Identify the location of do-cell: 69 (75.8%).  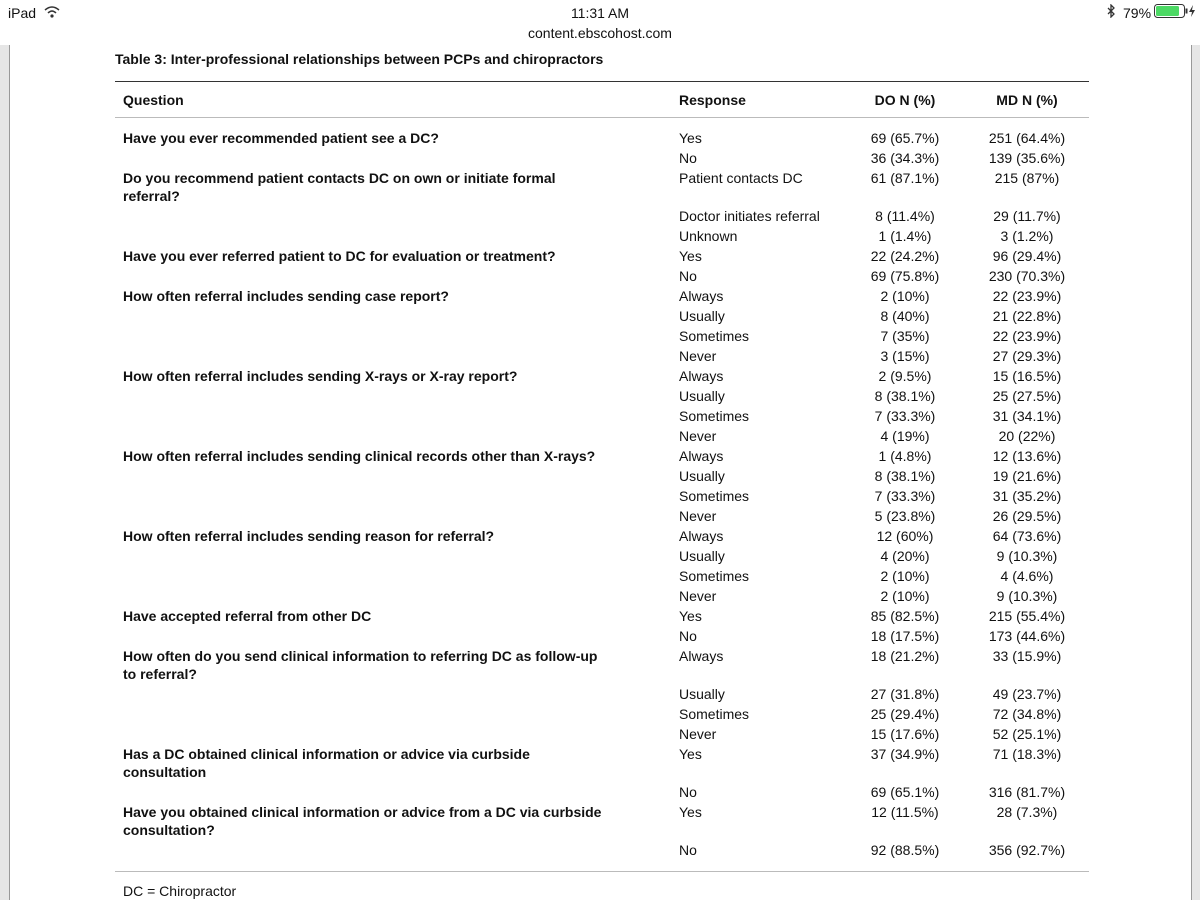
(905, 276).